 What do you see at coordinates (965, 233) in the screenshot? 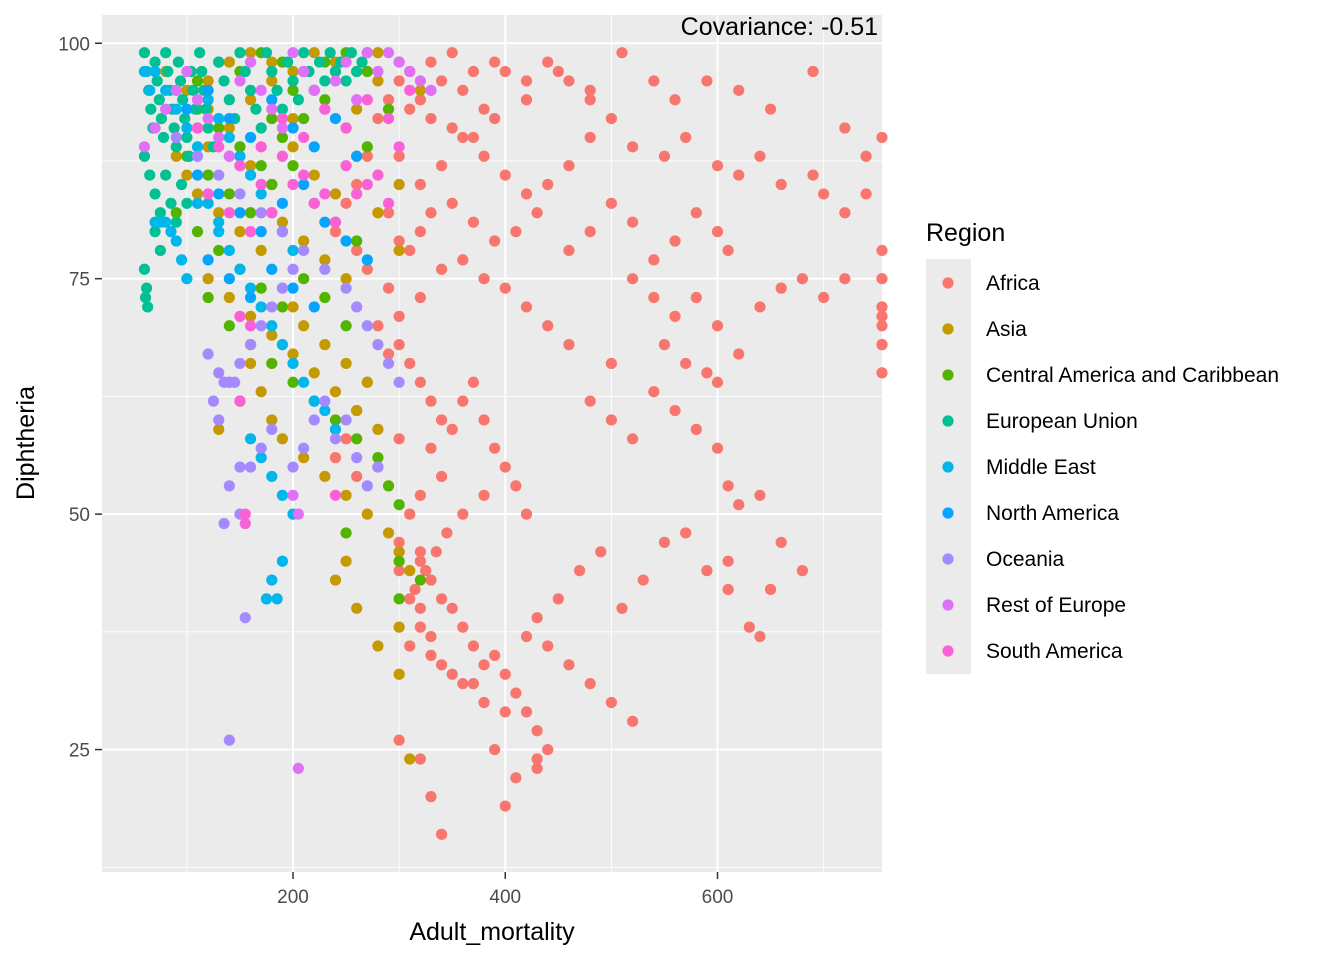
I see `legend-title: Region` at bounding box center [965, 233].